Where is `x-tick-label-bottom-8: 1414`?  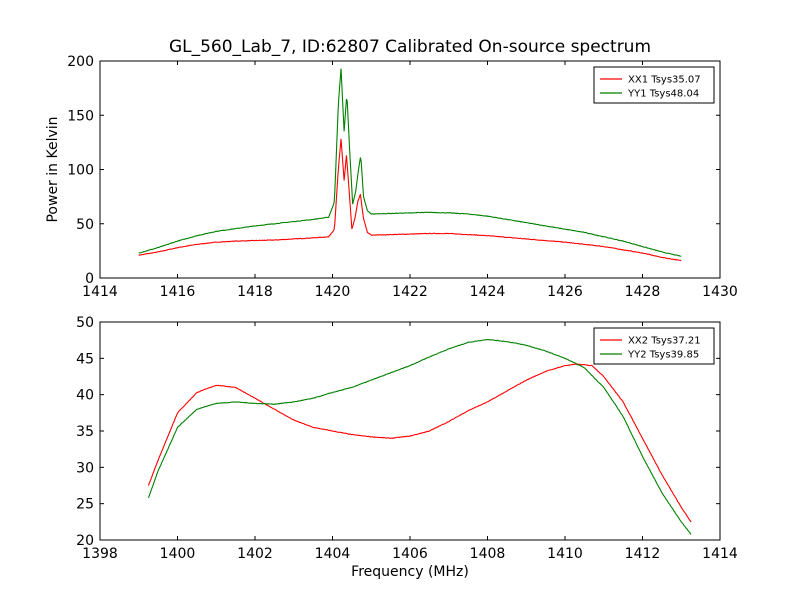 x-tick-label-bottom-8: 1414 is located at coordinates (720, 554).